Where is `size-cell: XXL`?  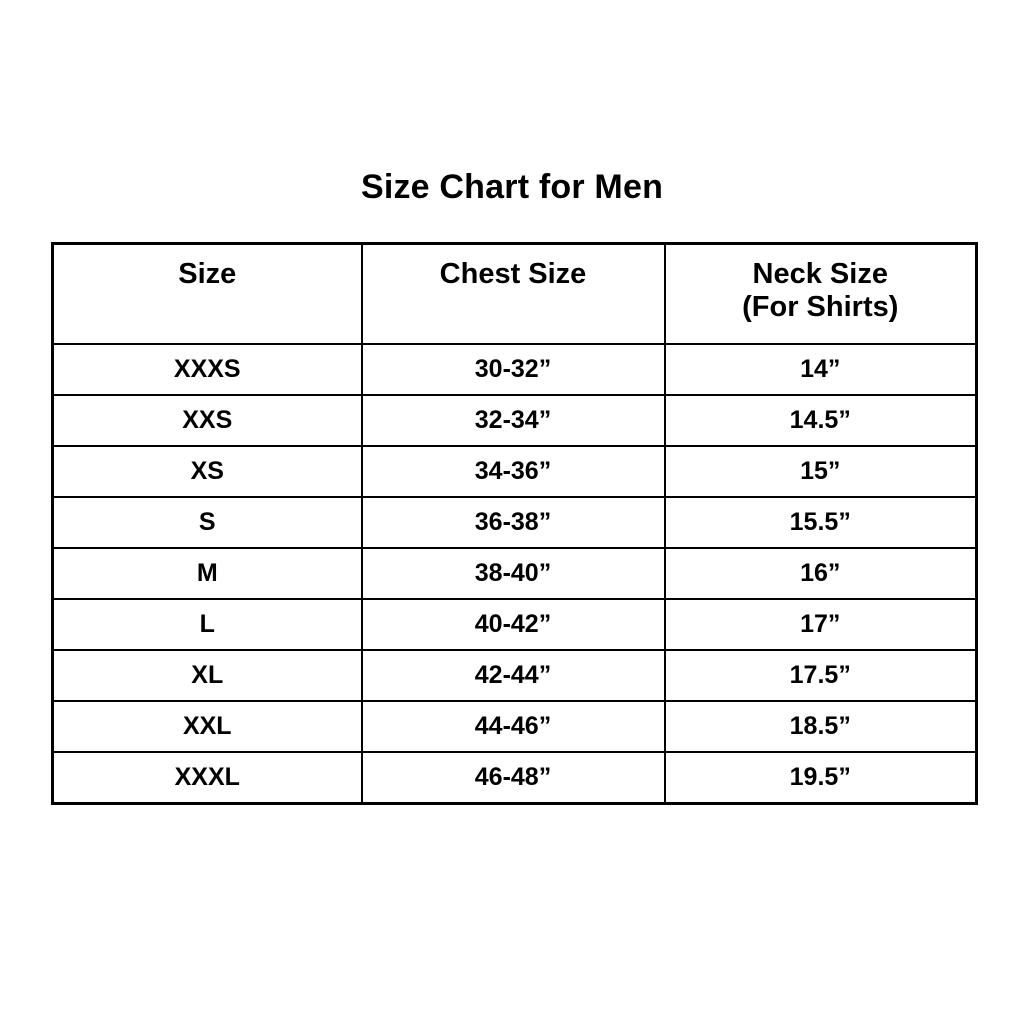
size-cell: XXL is located at coordinates (207, 726).